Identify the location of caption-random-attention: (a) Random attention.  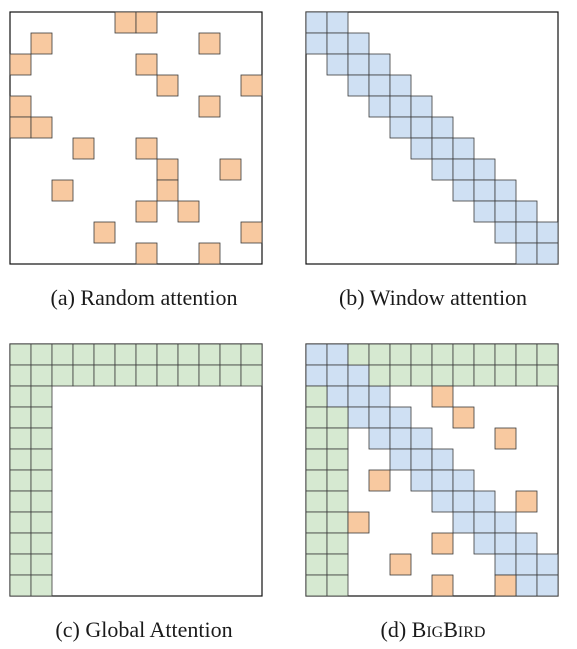
(144, 297).